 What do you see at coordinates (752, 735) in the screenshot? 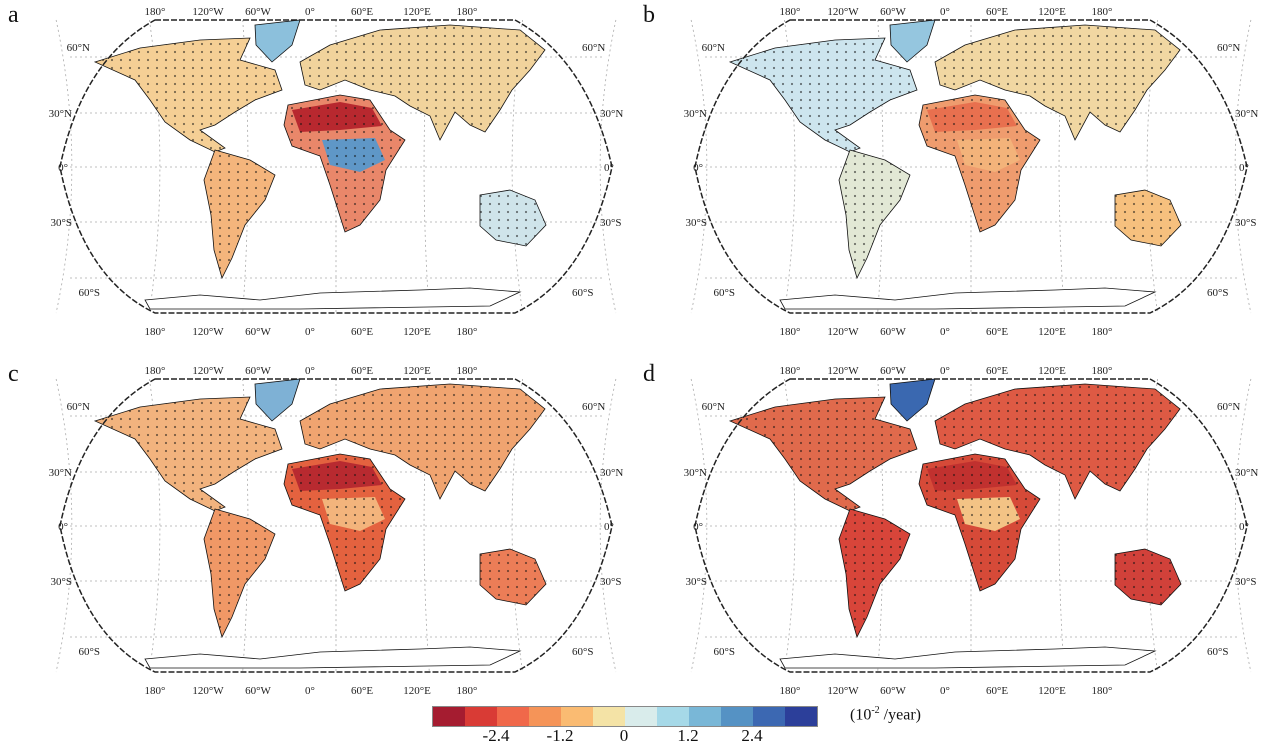
I see `colorbar-tick: 2.4` at bounding box center [752, 735].